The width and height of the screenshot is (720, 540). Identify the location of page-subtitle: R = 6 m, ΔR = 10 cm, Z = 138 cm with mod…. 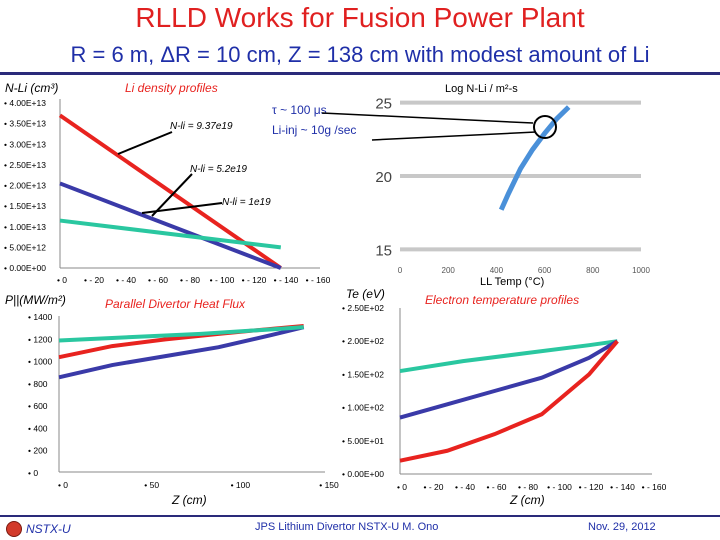
(360, 54).